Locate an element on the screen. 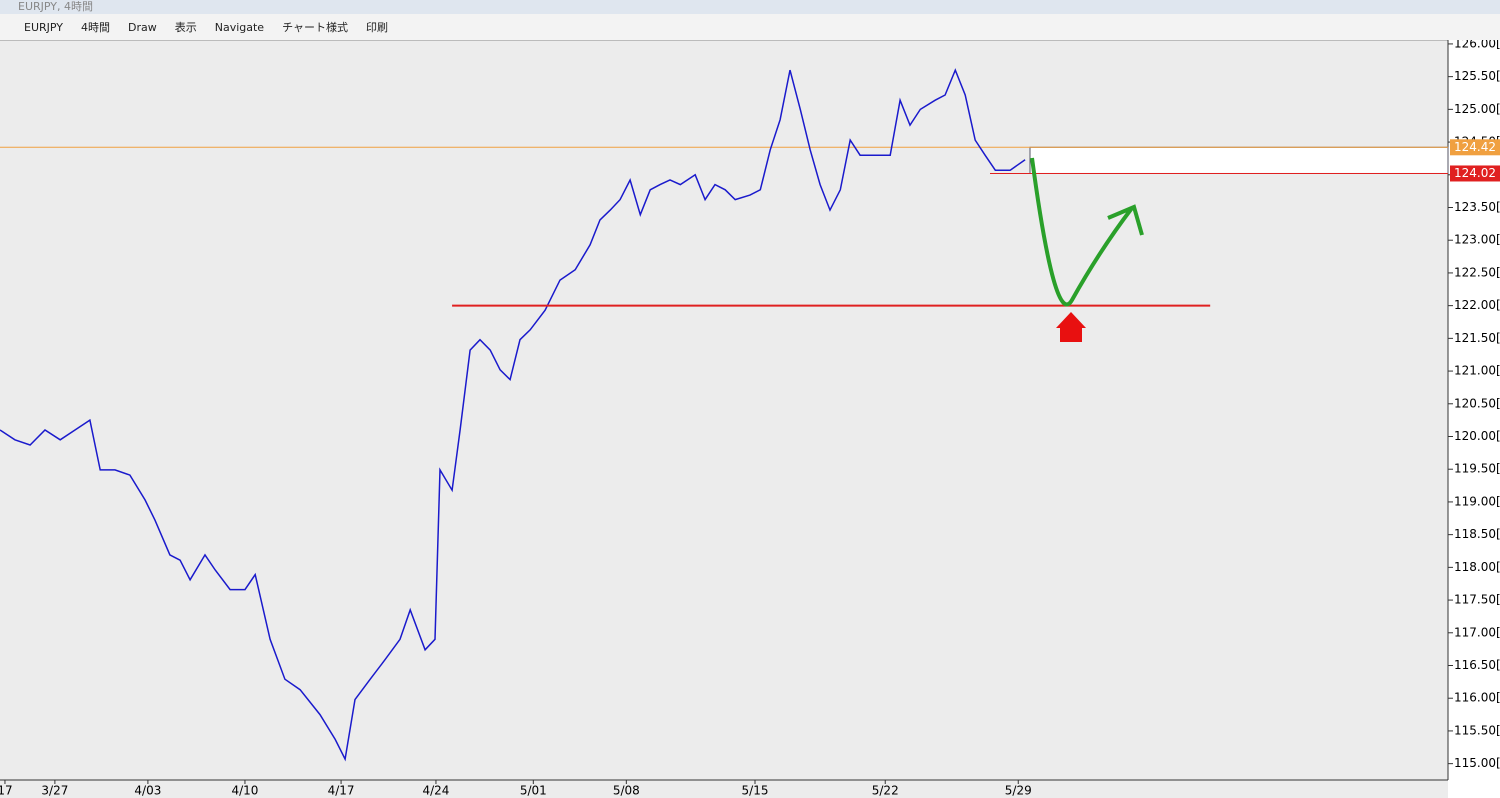 This screenshot has height=798, width=1500. price-tag-label: 124.42 is located at coordinates (1475, 147).